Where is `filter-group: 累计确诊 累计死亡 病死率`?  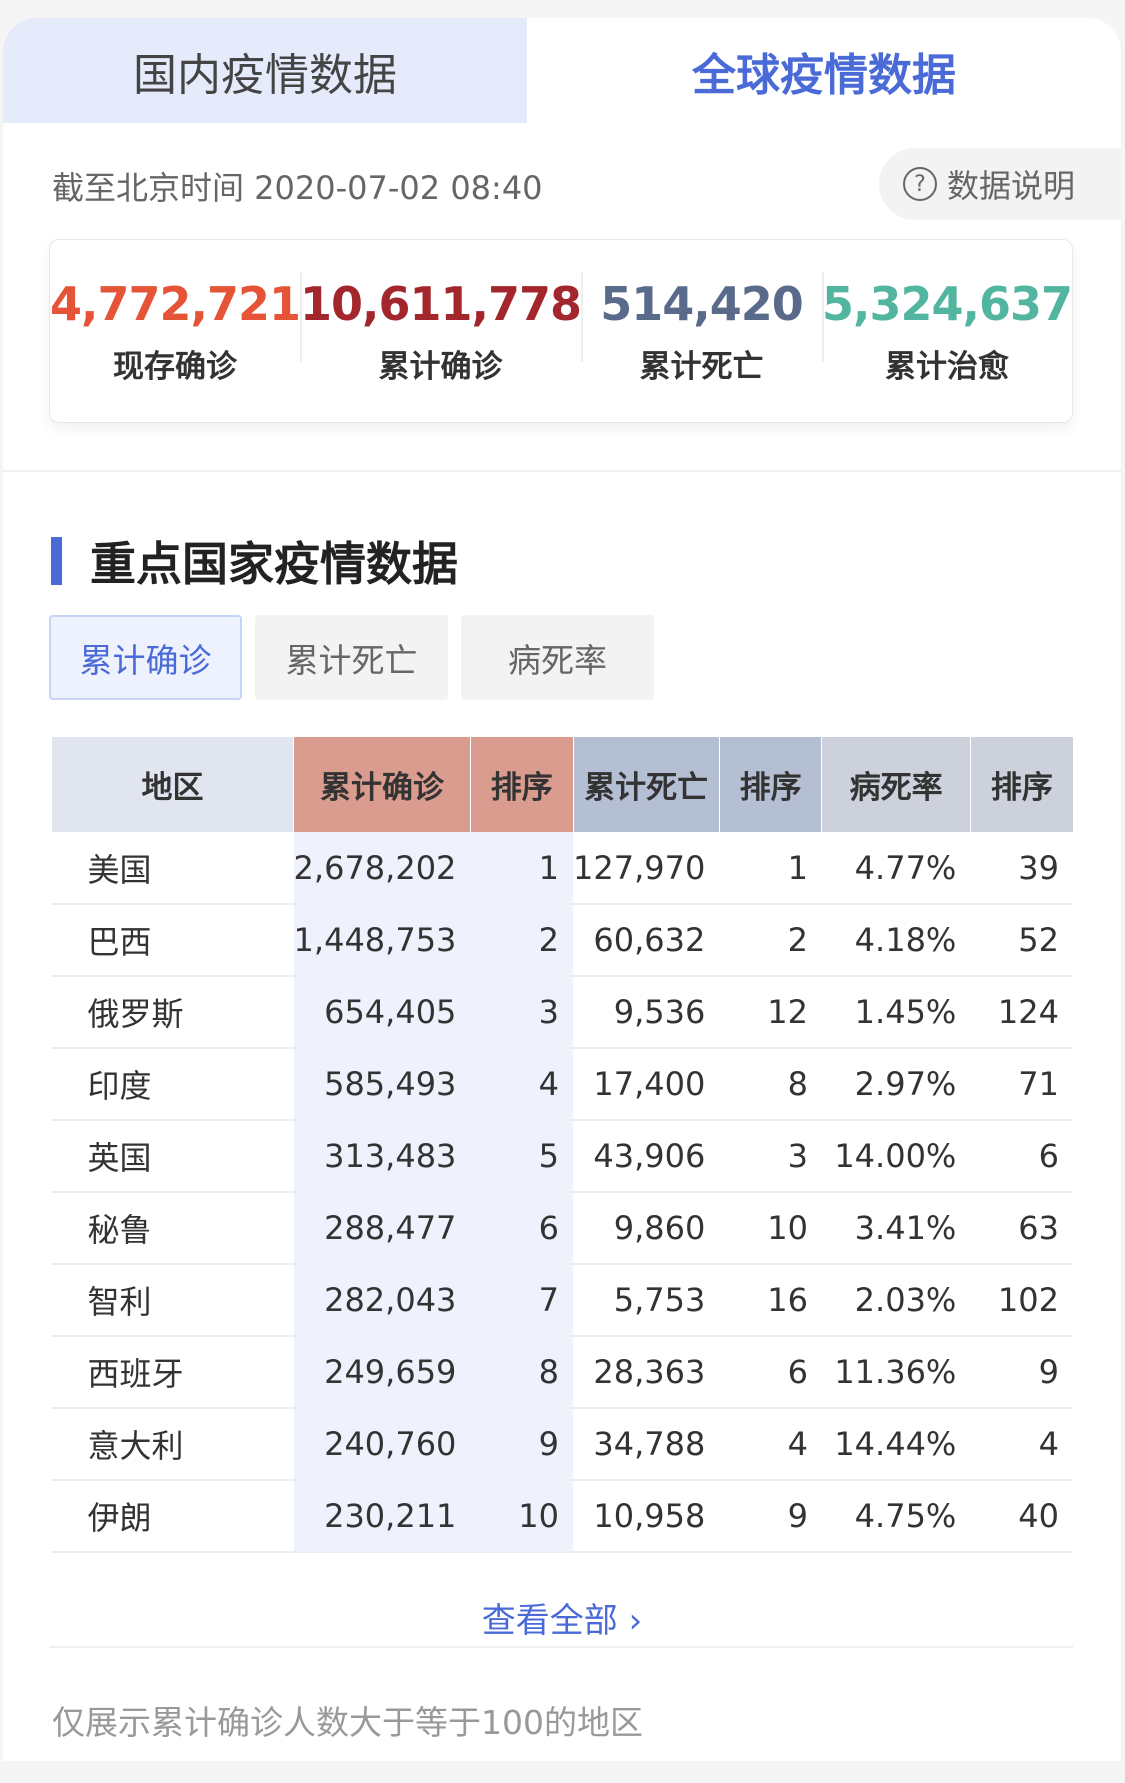 filter-group: 累计确诊 累计死亡 病死率 is located at coordinates (351, 657).